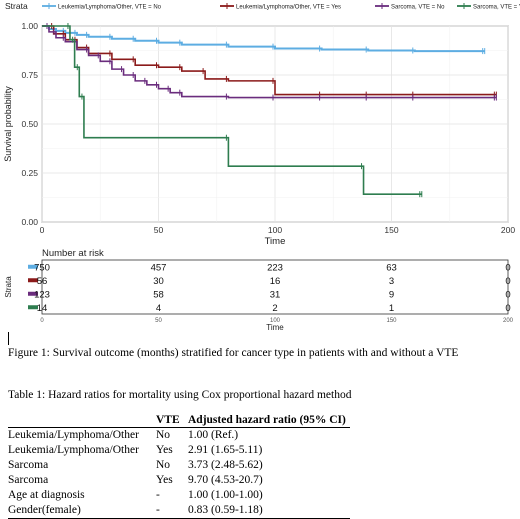  I want to click on table-row: Sarcoma Yes 9.70 (4.53-20.7), so click(179, 480).